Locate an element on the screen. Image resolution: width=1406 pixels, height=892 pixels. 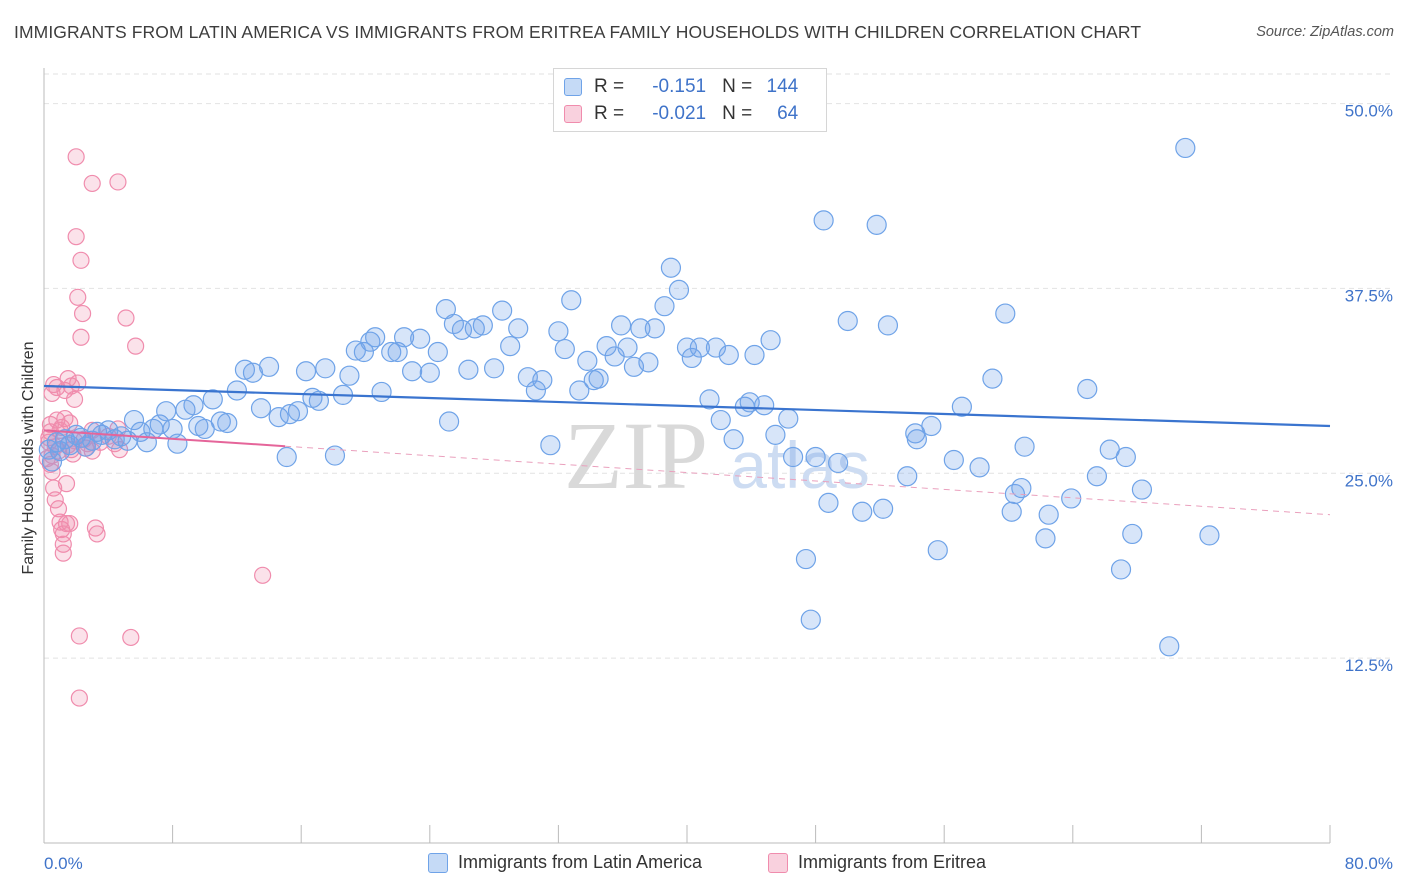
bottom-legend-label: Immigrants from Eritrea is located at coordinates (892, 862).